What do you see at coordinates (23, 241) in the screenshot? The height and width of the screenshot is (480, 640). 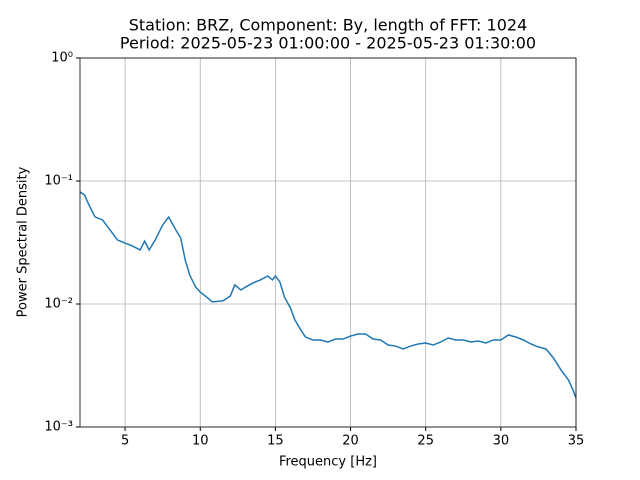 I see `y-axis-label: Power Spectral Density` at bounding box center [23, 241].